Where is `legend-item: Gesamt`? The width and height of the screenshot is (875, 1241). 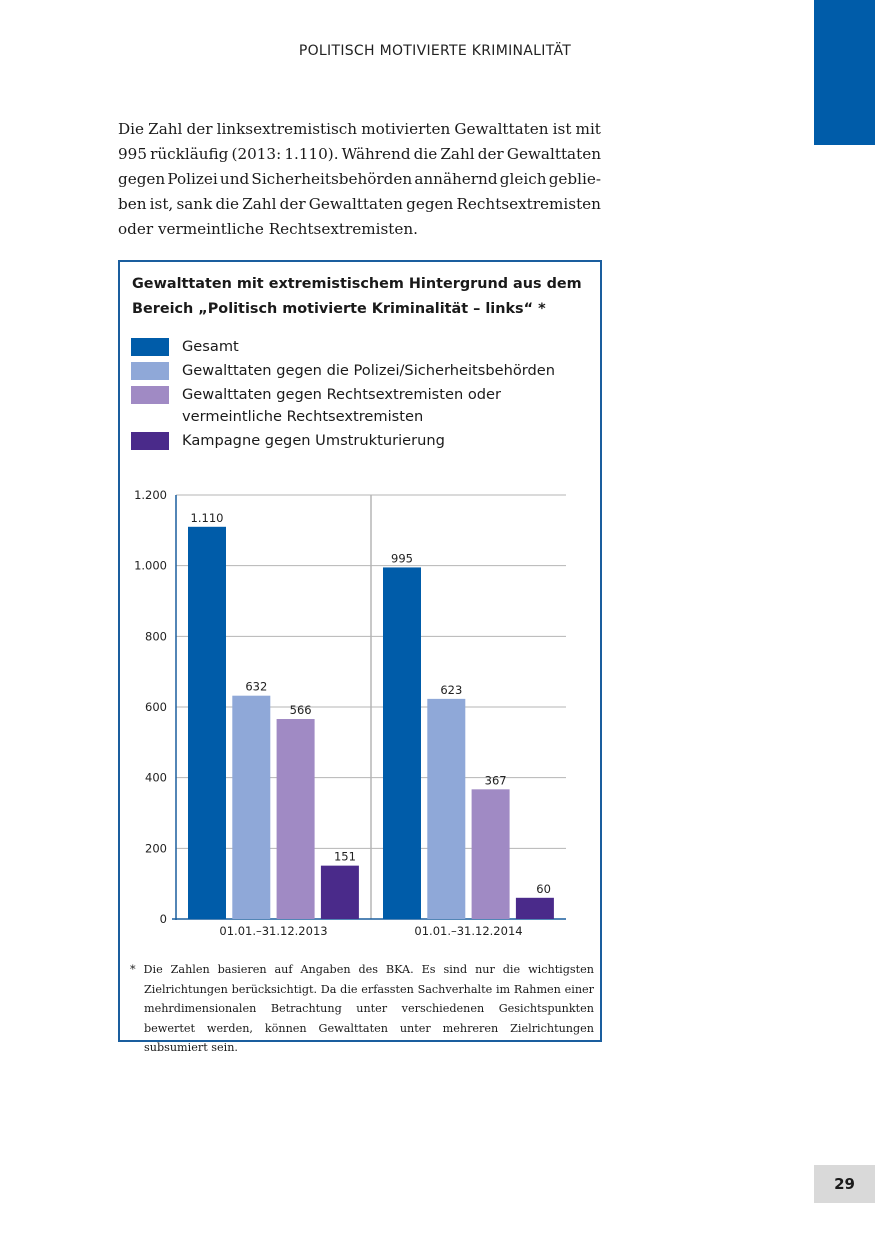
legend-item: Gesamt is located at coordinates (343, 347).